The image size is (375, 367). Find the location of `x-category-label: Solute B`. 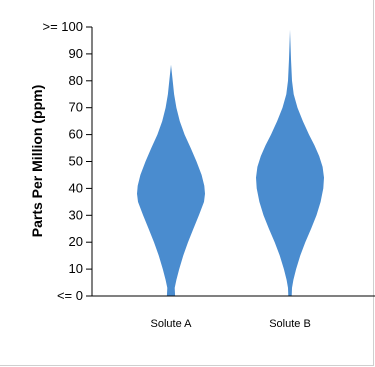

x-category-label: Solute B is located at coordinates (290, 324).